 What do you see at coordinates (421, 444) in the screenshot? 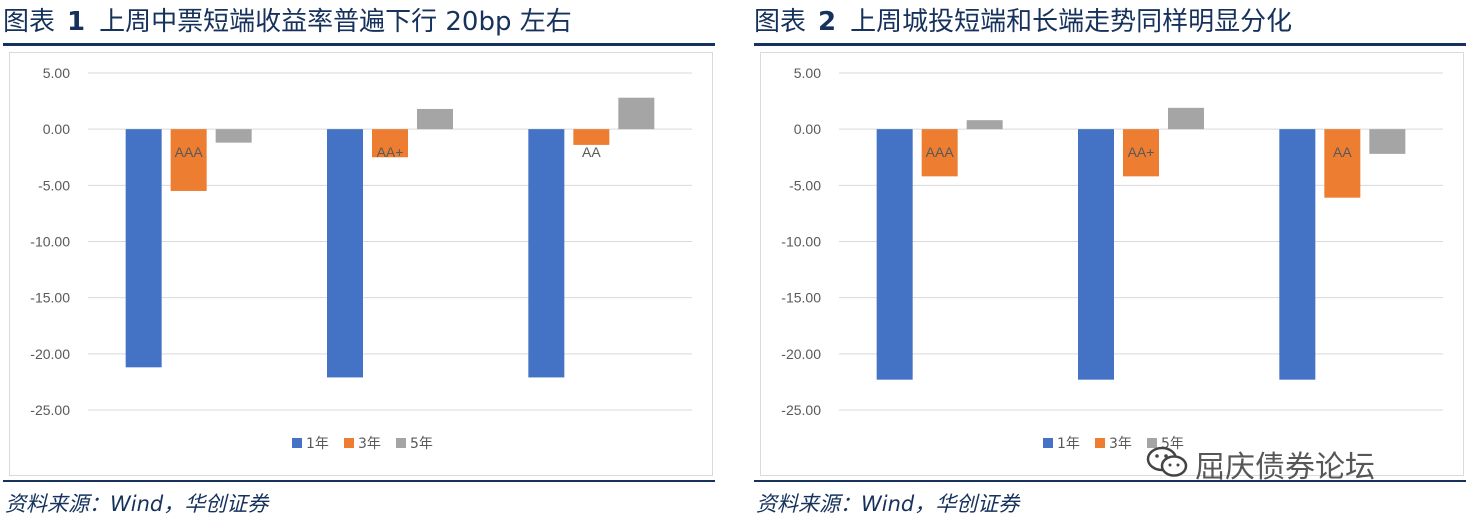
I see `legend-label: 5年` at bounding box center [421, 444].